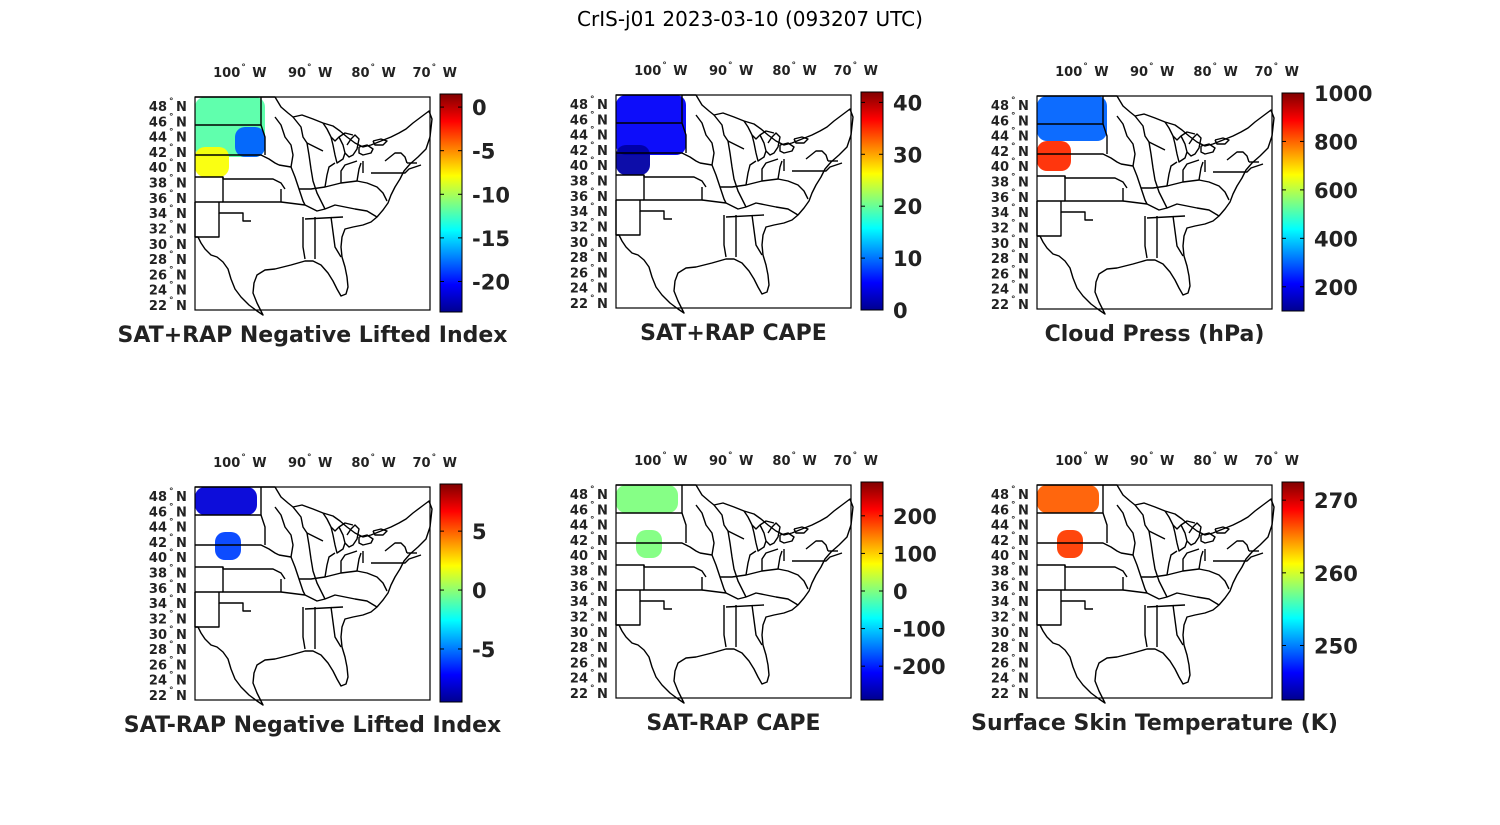 This screenshot has height=825, width=1500. What do you see at coordinates (579, 120) in the screenshot?
I see `lat-tick-label: 46` at bounding box center [579, 120].